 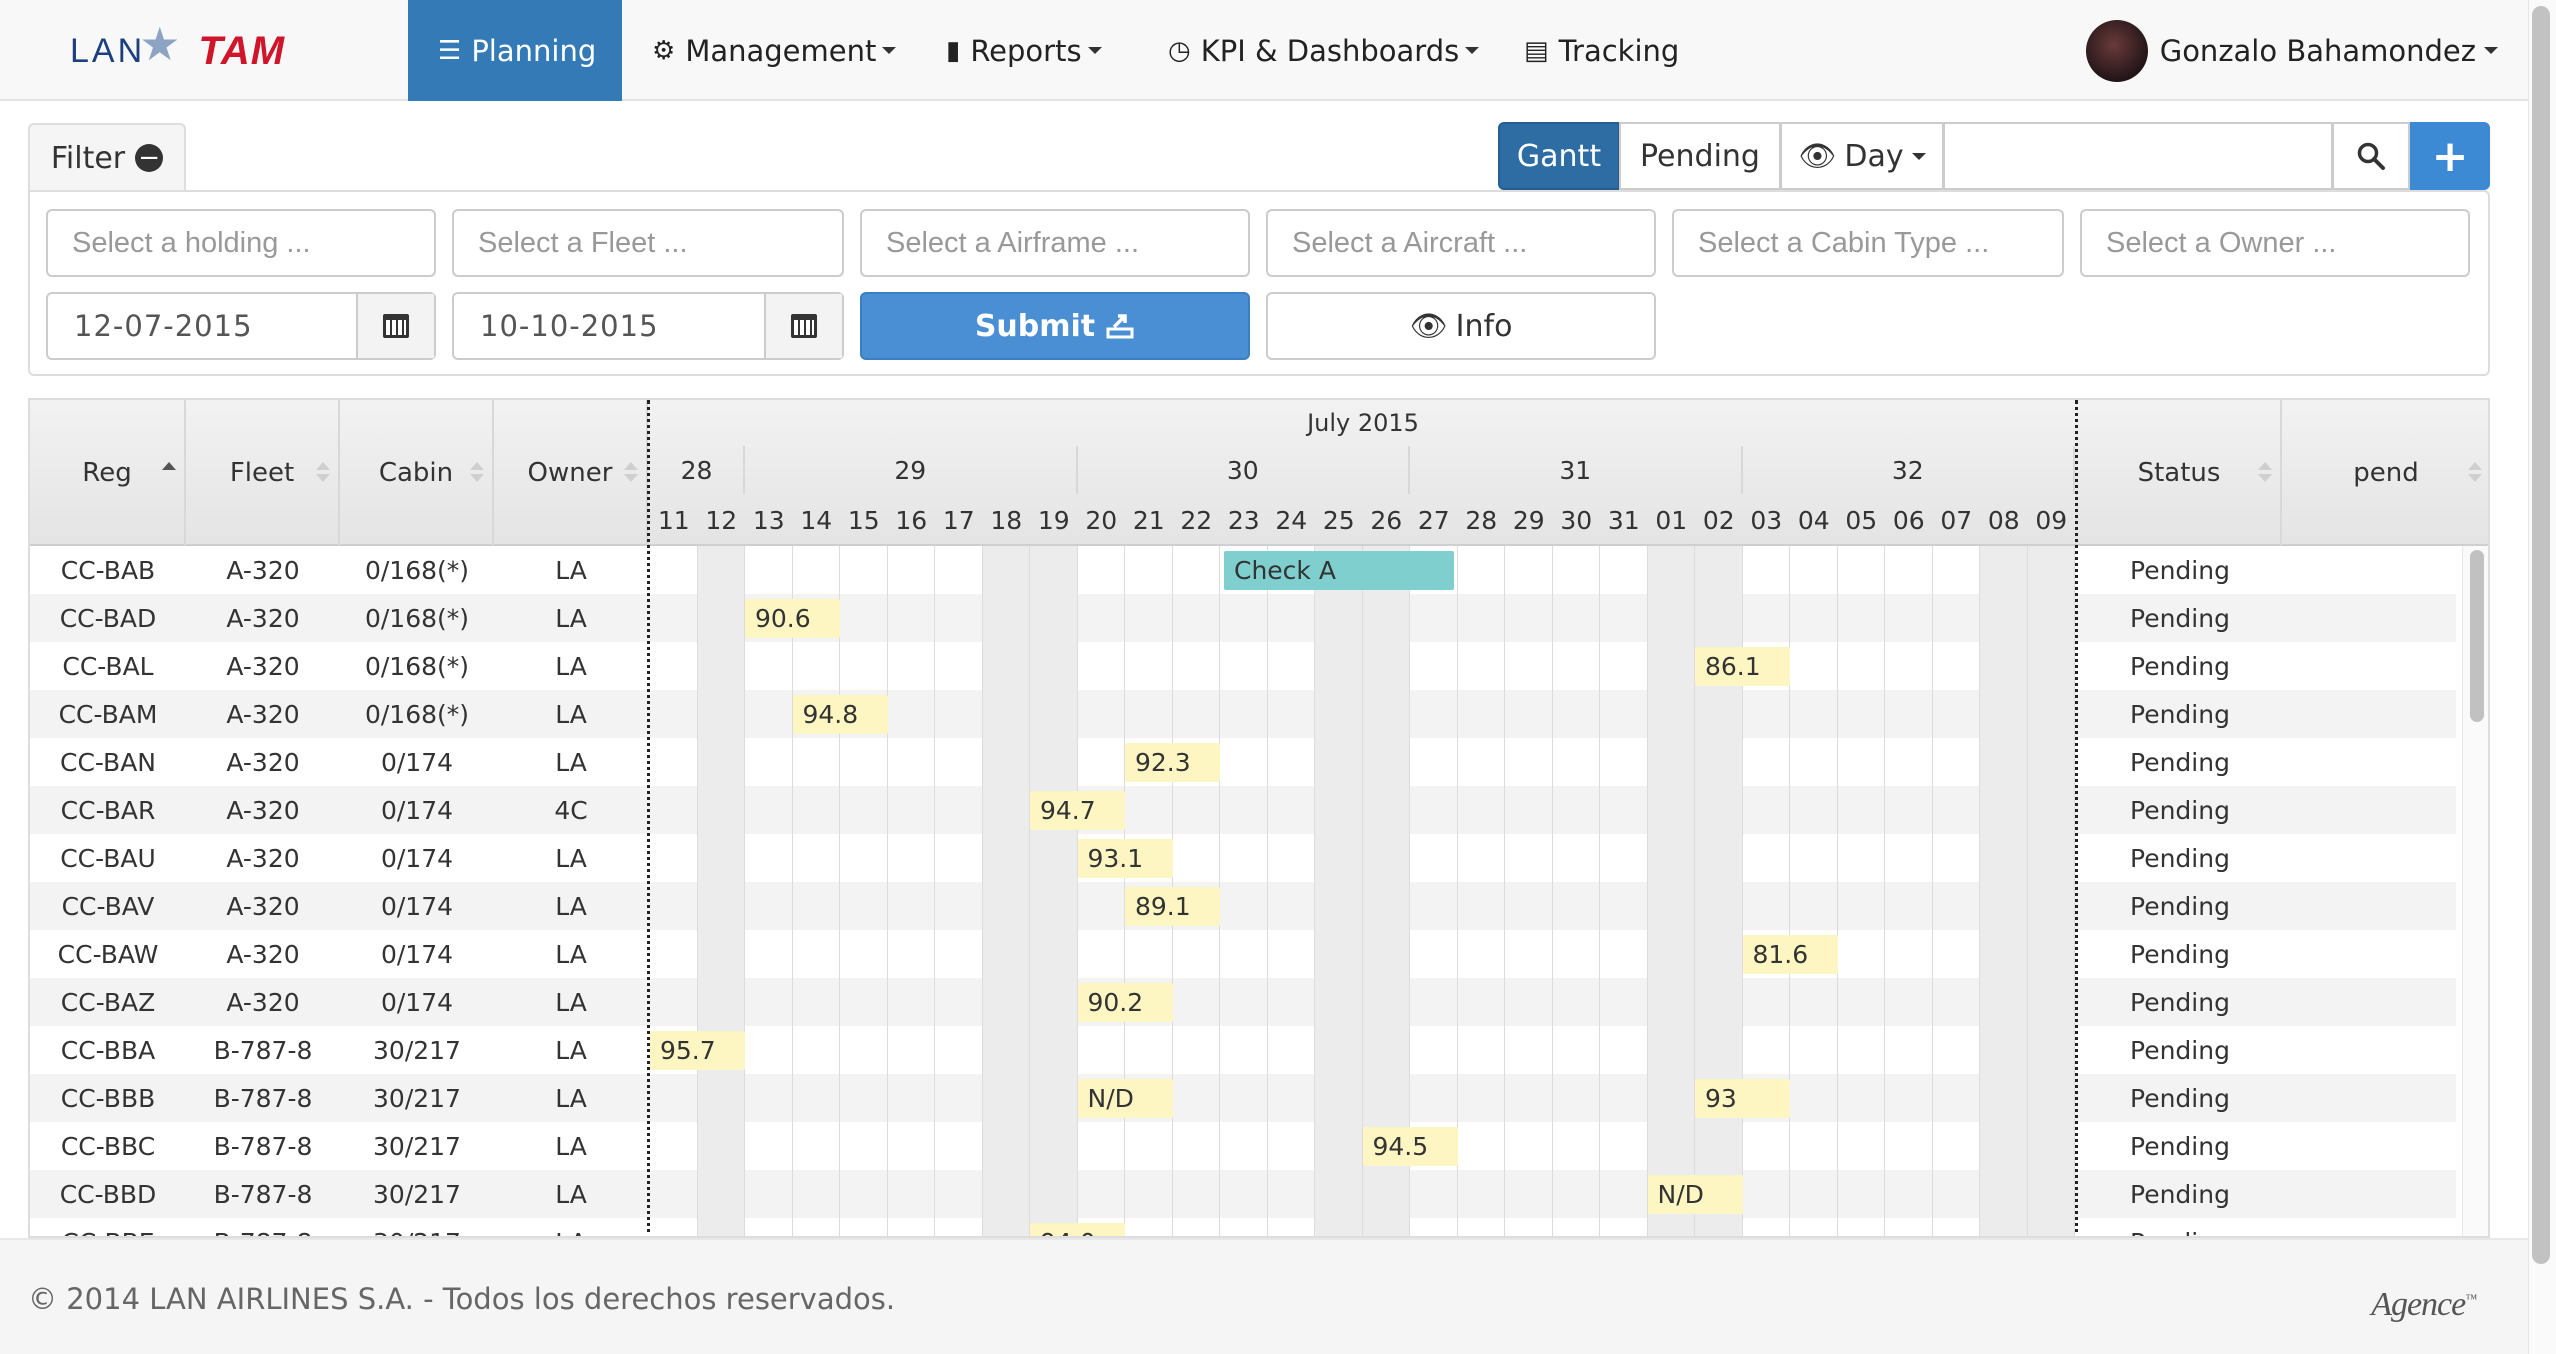 What do you see at coordinates (571, 473) in the screenshot?
I see `col-owner-header: Owner` at bounding box center [571, 473].